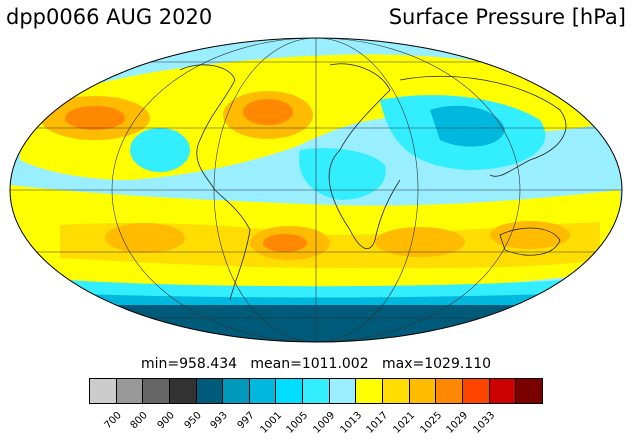 This screenshot has width=632, height=444. Describe the element at coordinates (160, 150) in the screenshot. I see `americas-low` at that location.